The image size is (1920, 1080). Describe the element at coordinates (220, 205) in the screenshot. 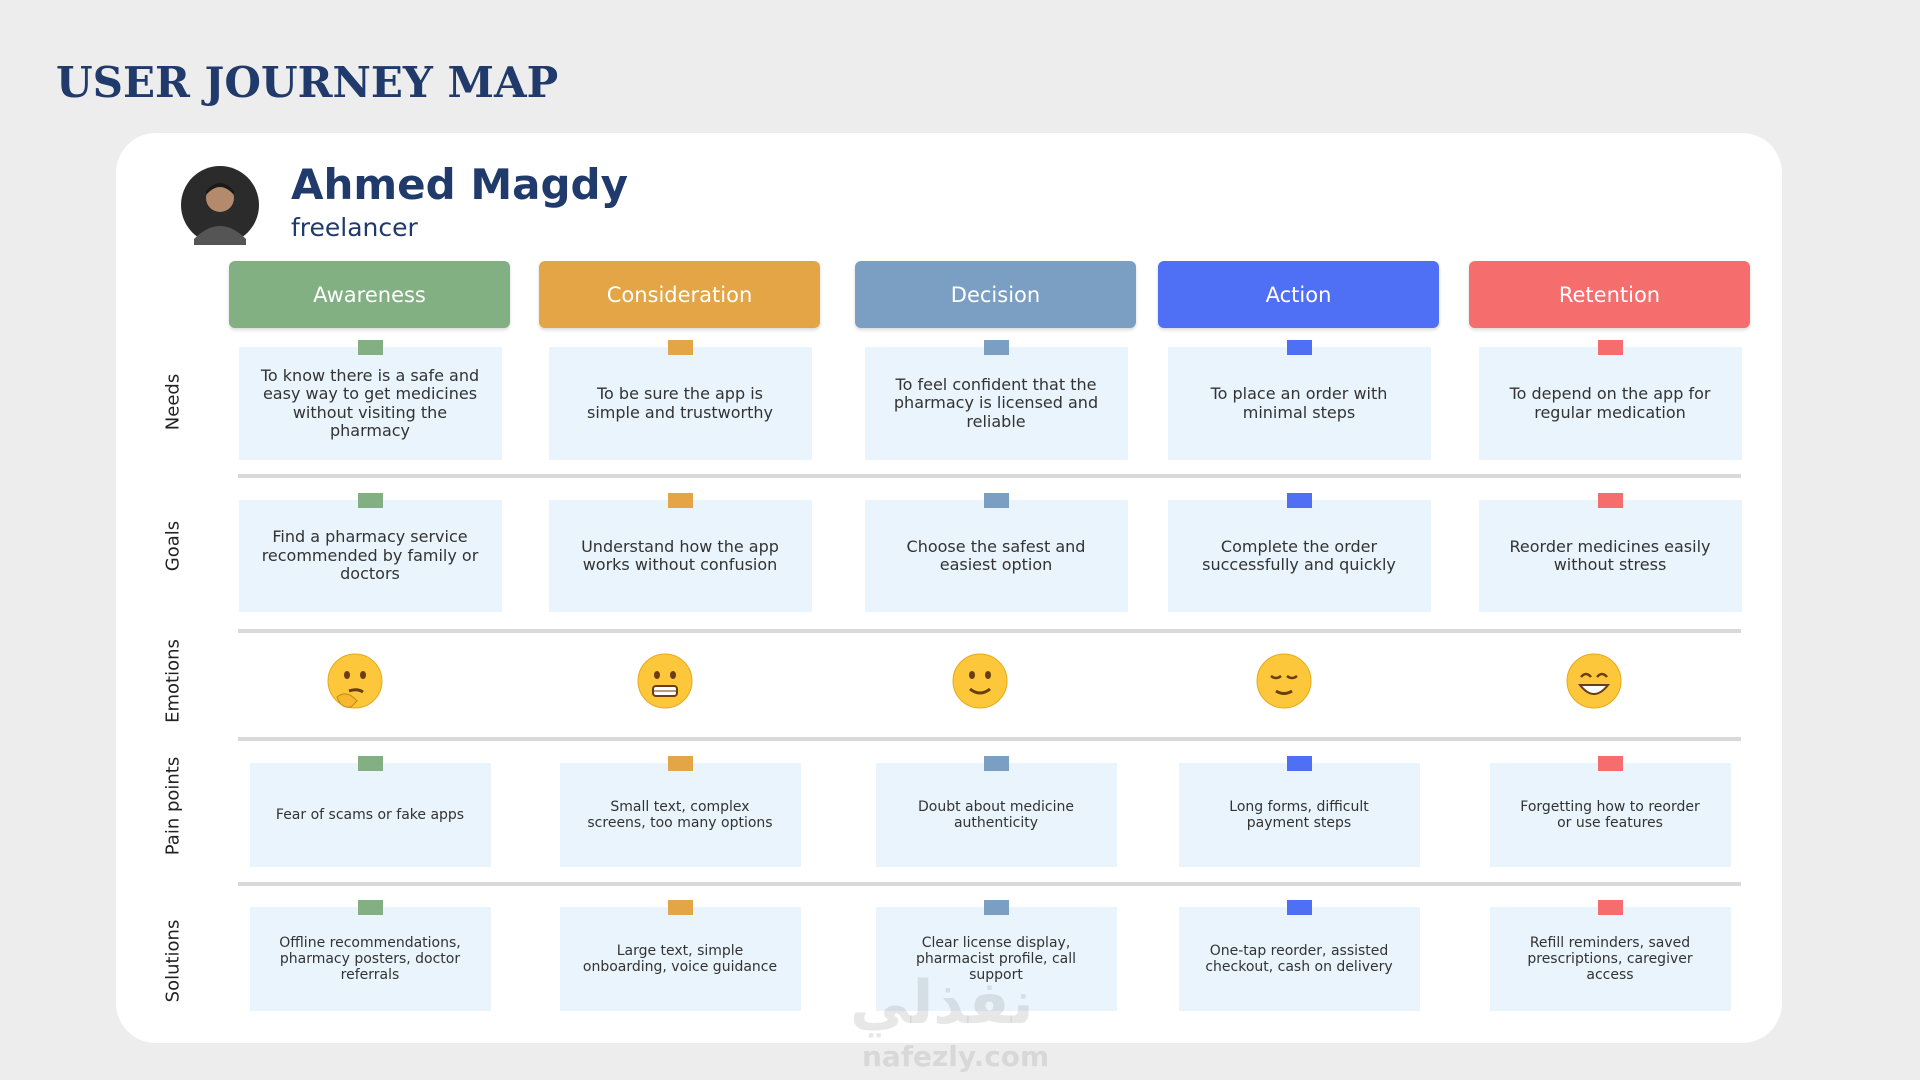

I see `avatar` at that location.